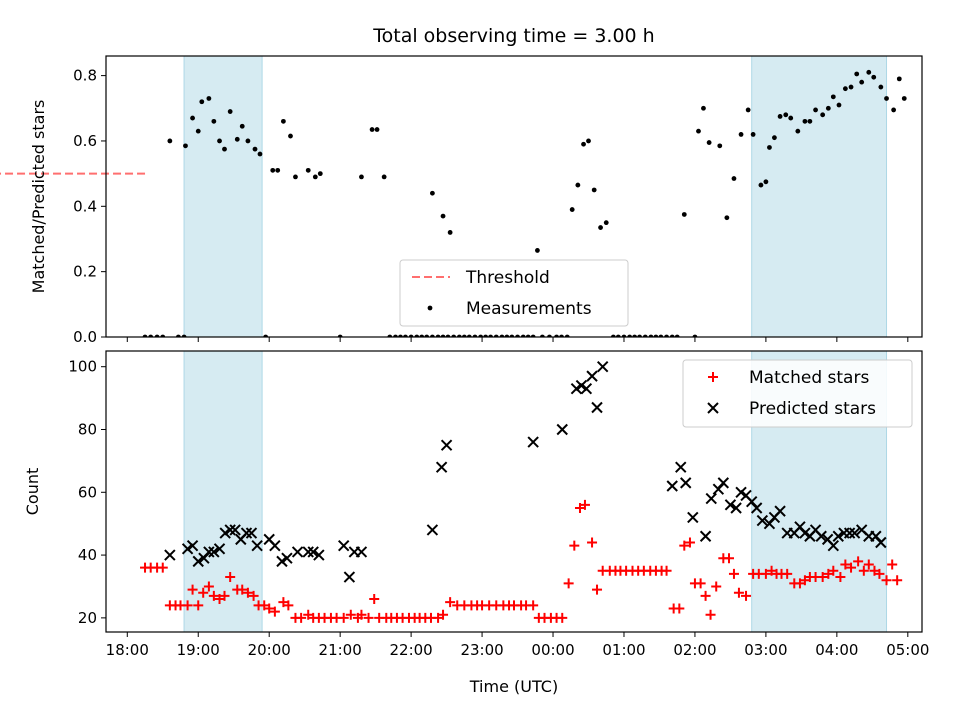 The height and width of the screenshot is (720, 960). I want to click on x-tick-label: 00:00, so click(552, 650).